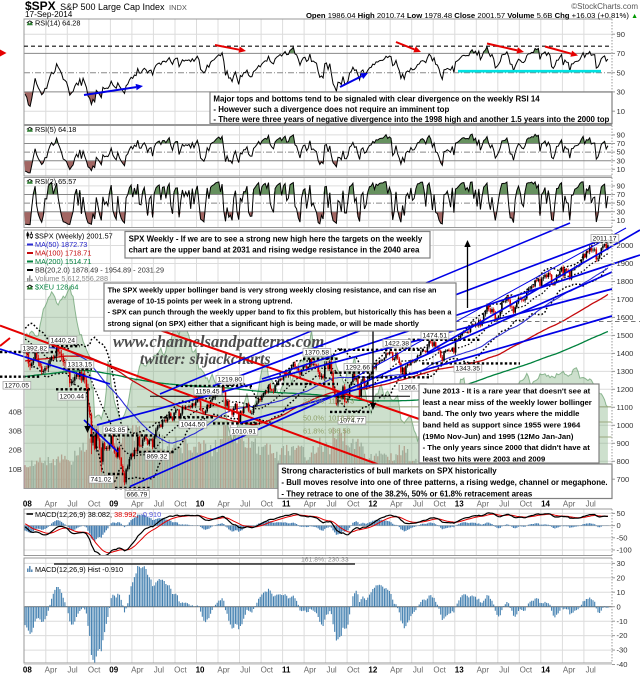 The width and height of the screenshot is (640, 679). What do you see at coordinates (55, 181) in the screenshot?
I see `svg-text: RSI(2) 65.57` at bounding box center [55, 181].